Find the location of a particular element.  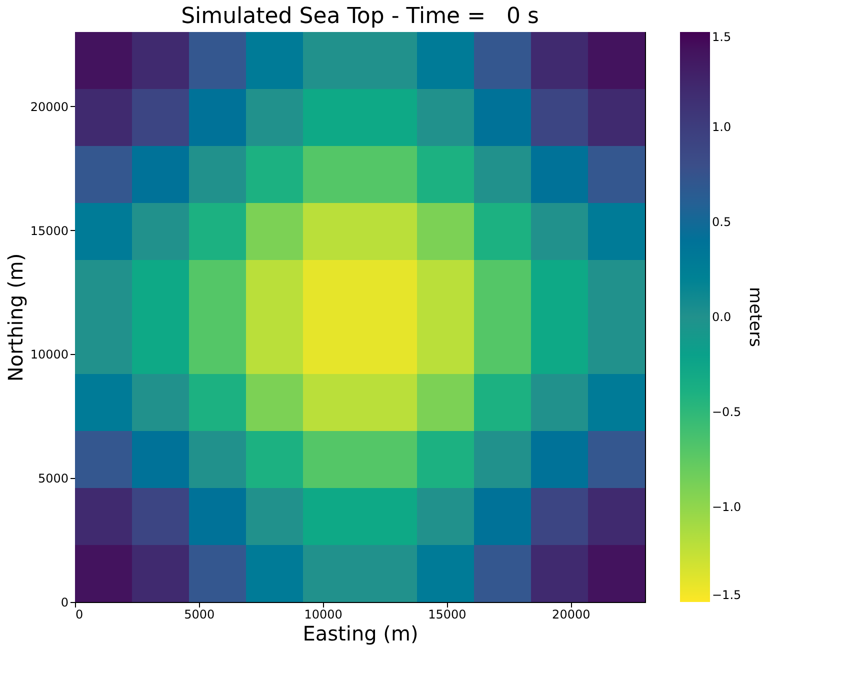

color-bar-label: 1.0 is located at coordinates (722, 127).